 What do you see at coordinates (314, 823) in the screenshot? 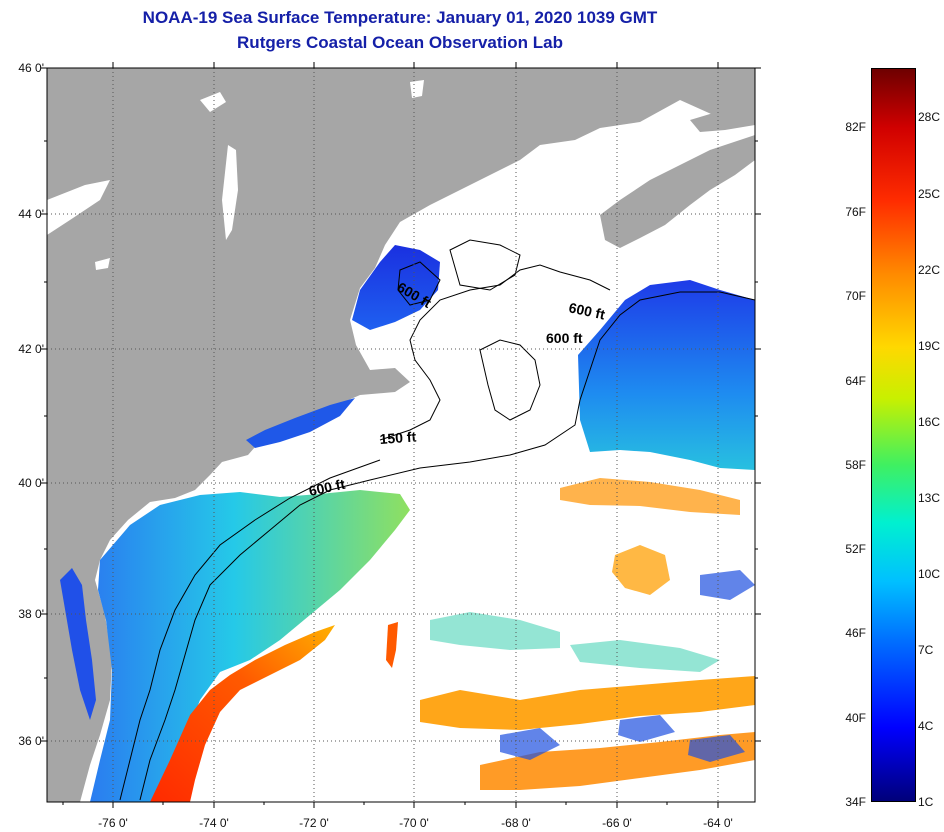
I see `lon-label-72: -72 0'` at bounding box center [314, 823].